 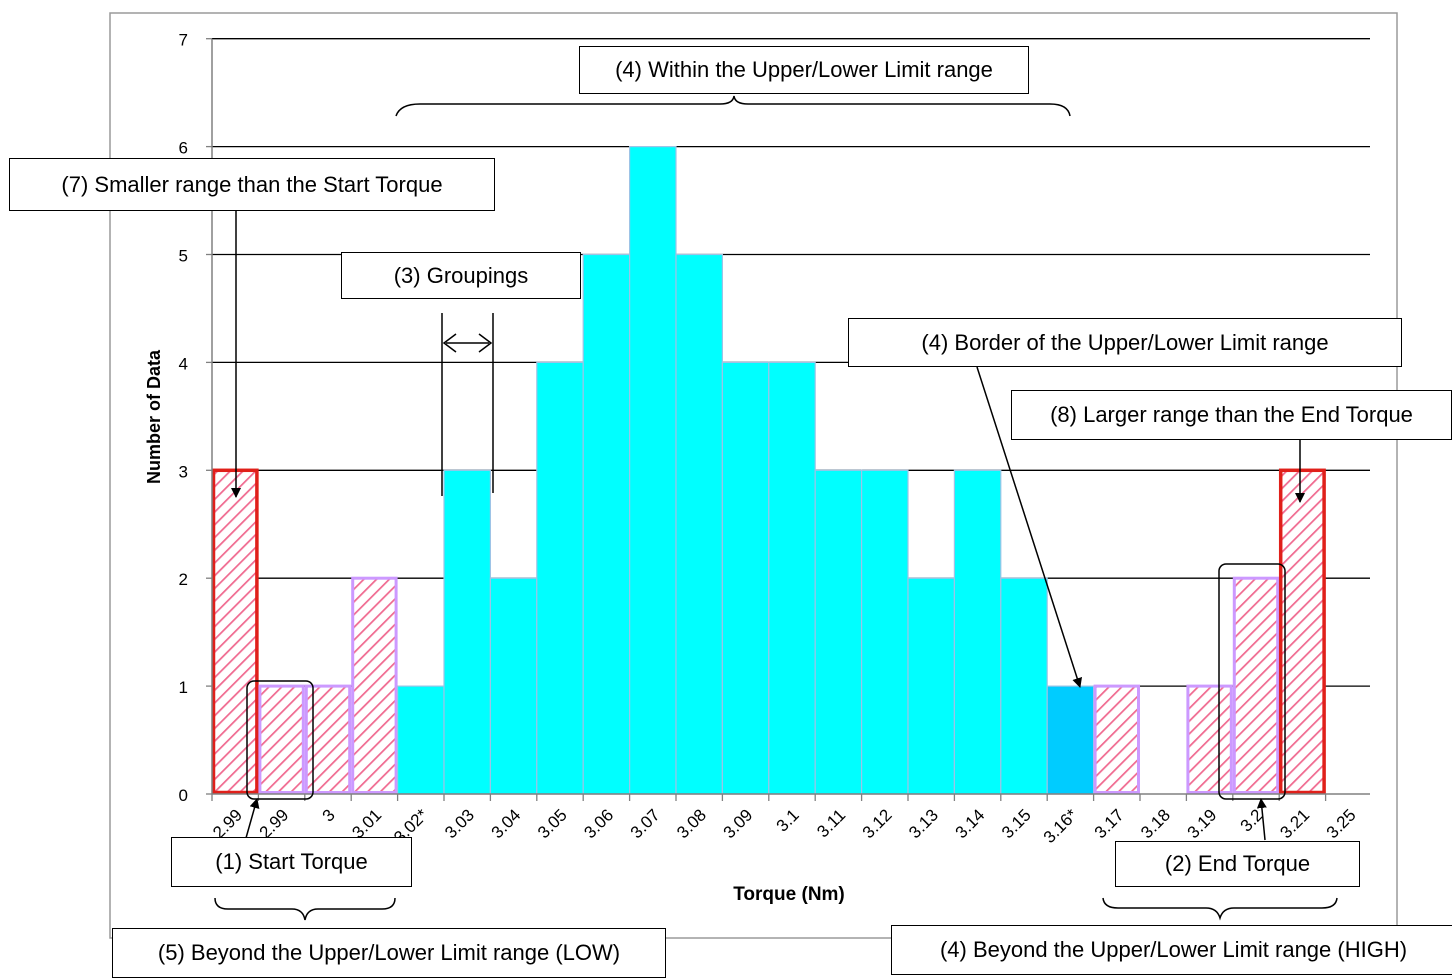 What do you see at coordinates (1237, 864) in the screenshot?
I see `end-torque-callout: (2) End Torque` at bounding box center [1237, 864].